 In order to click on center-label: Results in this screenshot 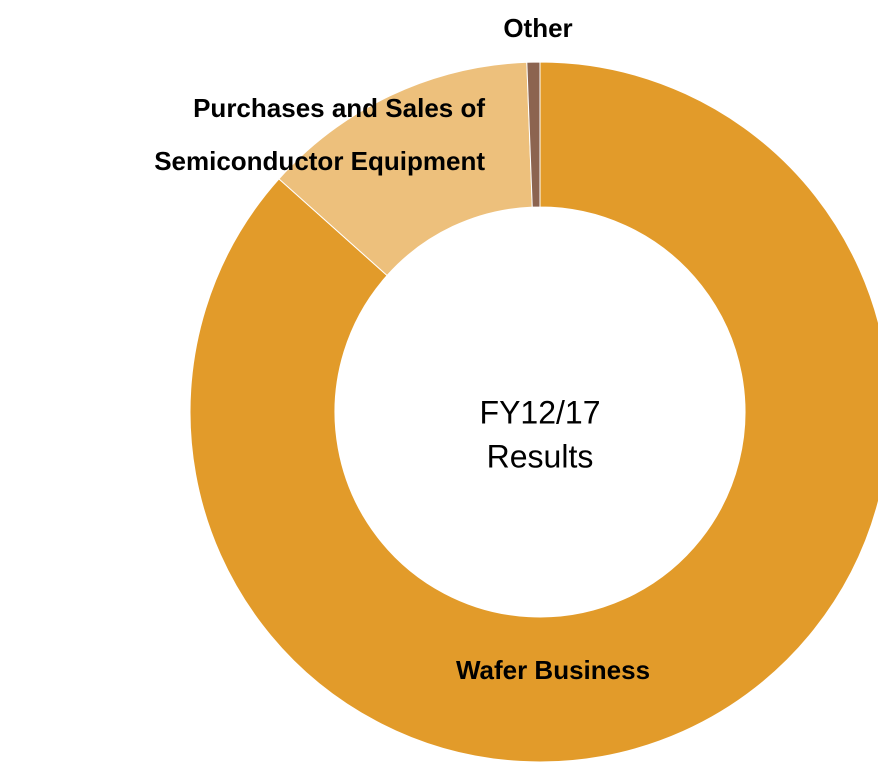, I will do `click(540, 456)`.